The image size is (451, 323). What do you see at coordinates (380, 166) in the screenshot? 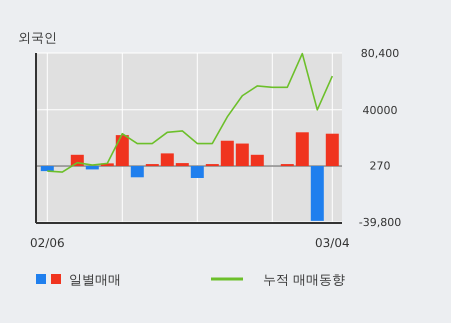
I see `y-tick-label: 270` at bounding box center [380, 166].